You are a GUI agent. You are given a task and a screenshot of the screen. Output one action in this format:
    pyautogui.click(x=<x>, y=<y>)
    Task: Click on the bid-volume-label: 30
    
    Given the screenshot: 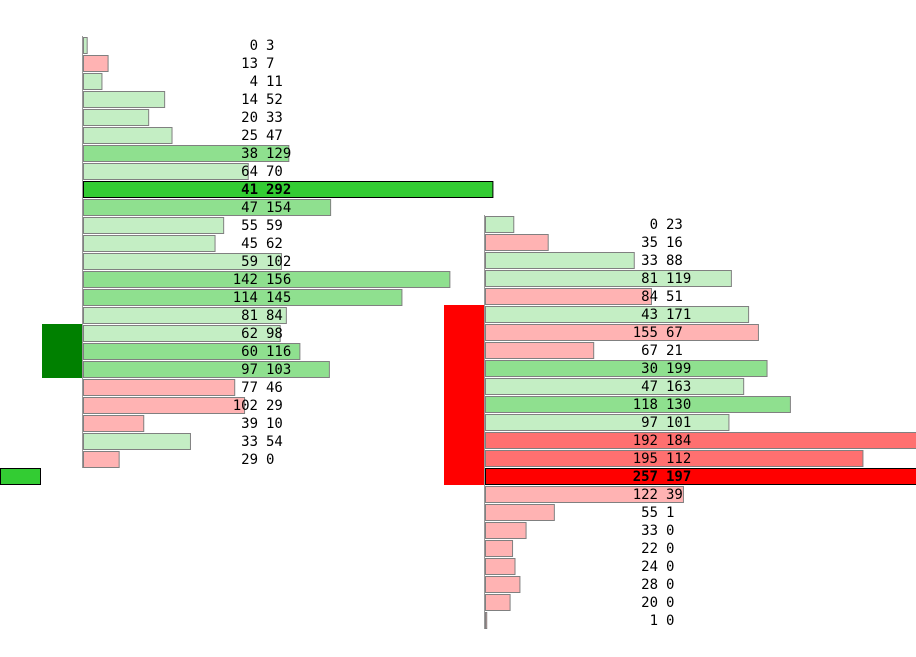 What is the action you would take?
    pyautogui.click(x=649, y=369)
    